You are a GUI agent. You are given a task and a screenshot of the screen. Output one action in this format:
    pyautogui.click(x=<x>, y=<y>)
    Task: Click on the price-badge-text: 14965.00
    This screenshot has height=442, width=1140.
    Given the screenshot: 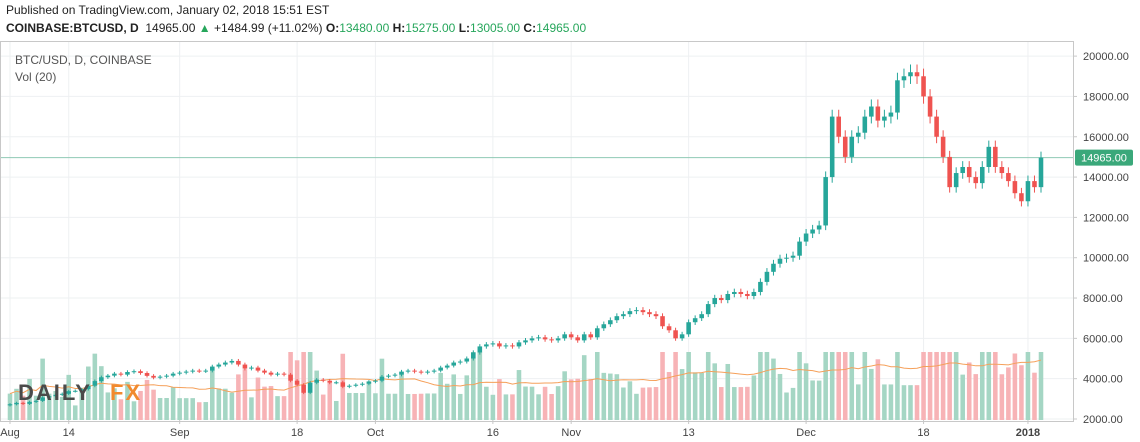 What is the action you would take?
    pyautogui.click(x=1104, y=159)
    